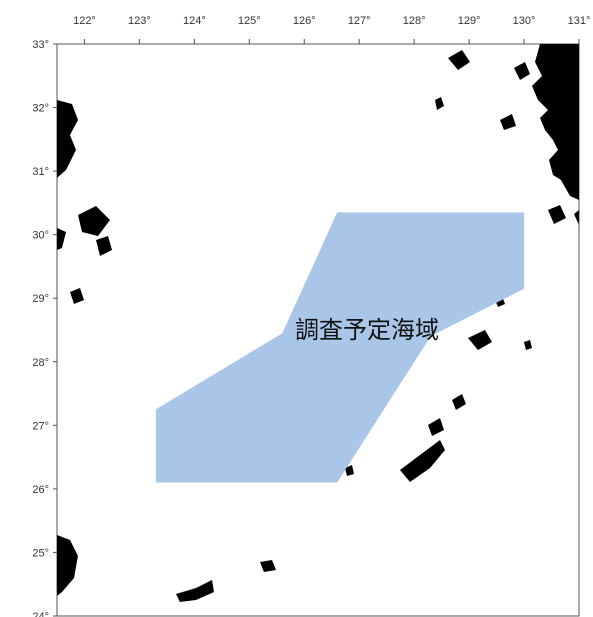 The image size is (593, 617). I want to click on yakushima, so click(576, 217).